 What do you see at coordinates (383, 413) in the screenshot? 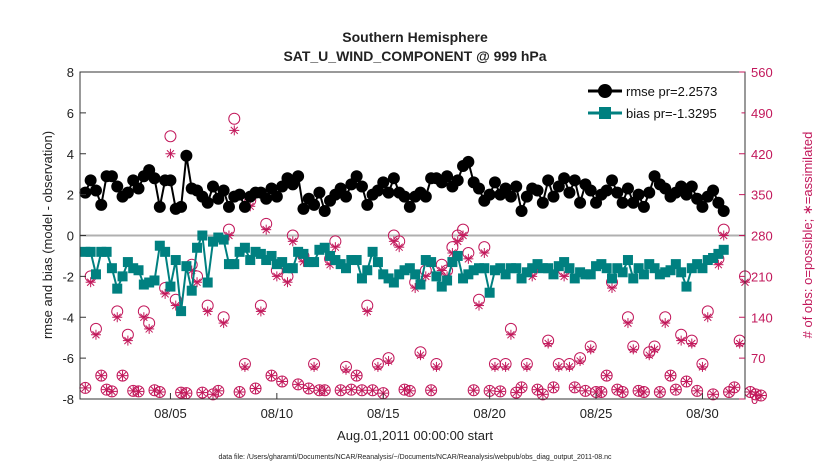
I see `x-tick-label: 08/15` at bounding box center [383, 413].